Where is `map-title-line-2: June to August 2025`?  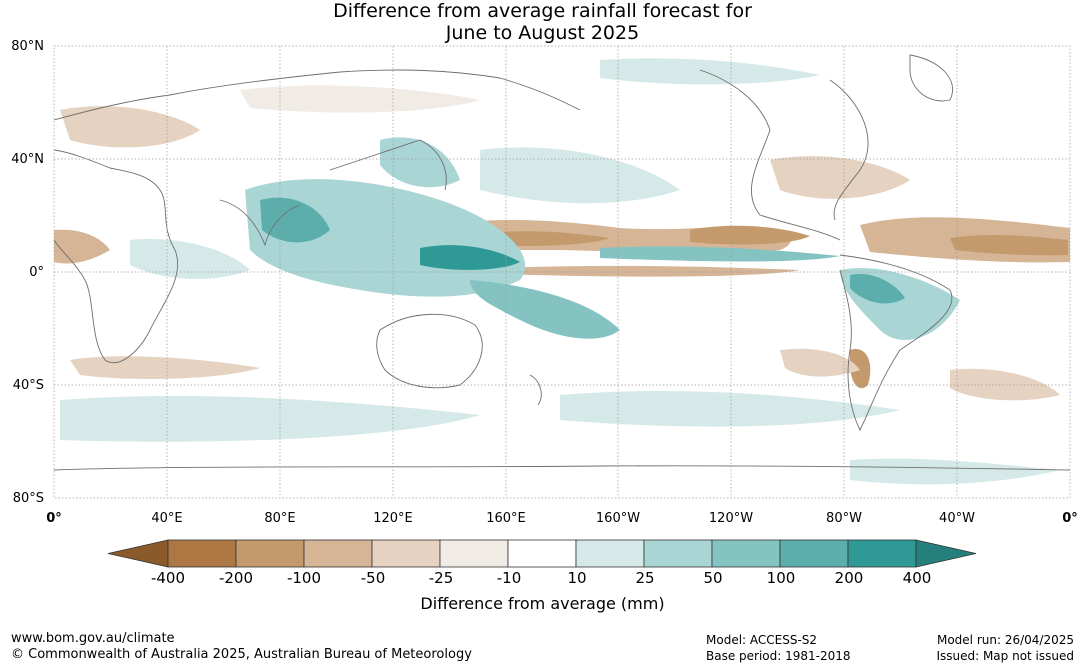
map-title-line-2: June to August 2025 is located at coordinates (542, 33).